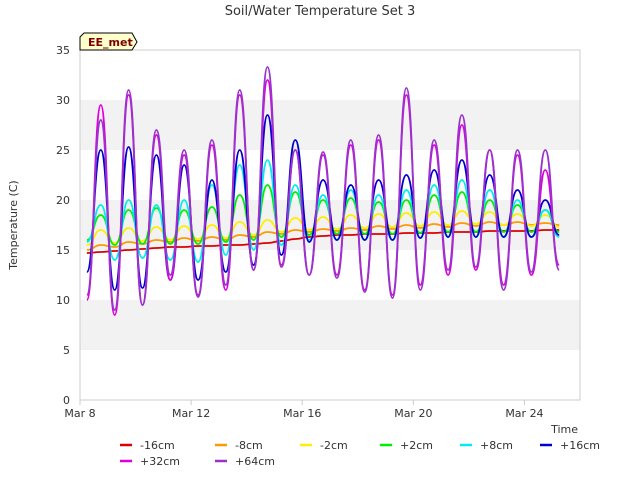  What do you see at coordinates (413, 413) in the screenshot?
I see `x-tick-label: Mar 20` at bounding box center [413, 413].